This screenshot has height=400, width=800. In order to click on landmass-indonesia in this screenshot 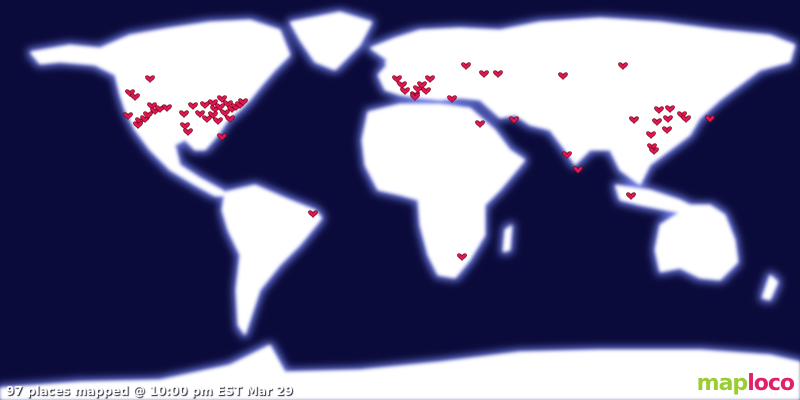, I will do `click(657, 200)`.